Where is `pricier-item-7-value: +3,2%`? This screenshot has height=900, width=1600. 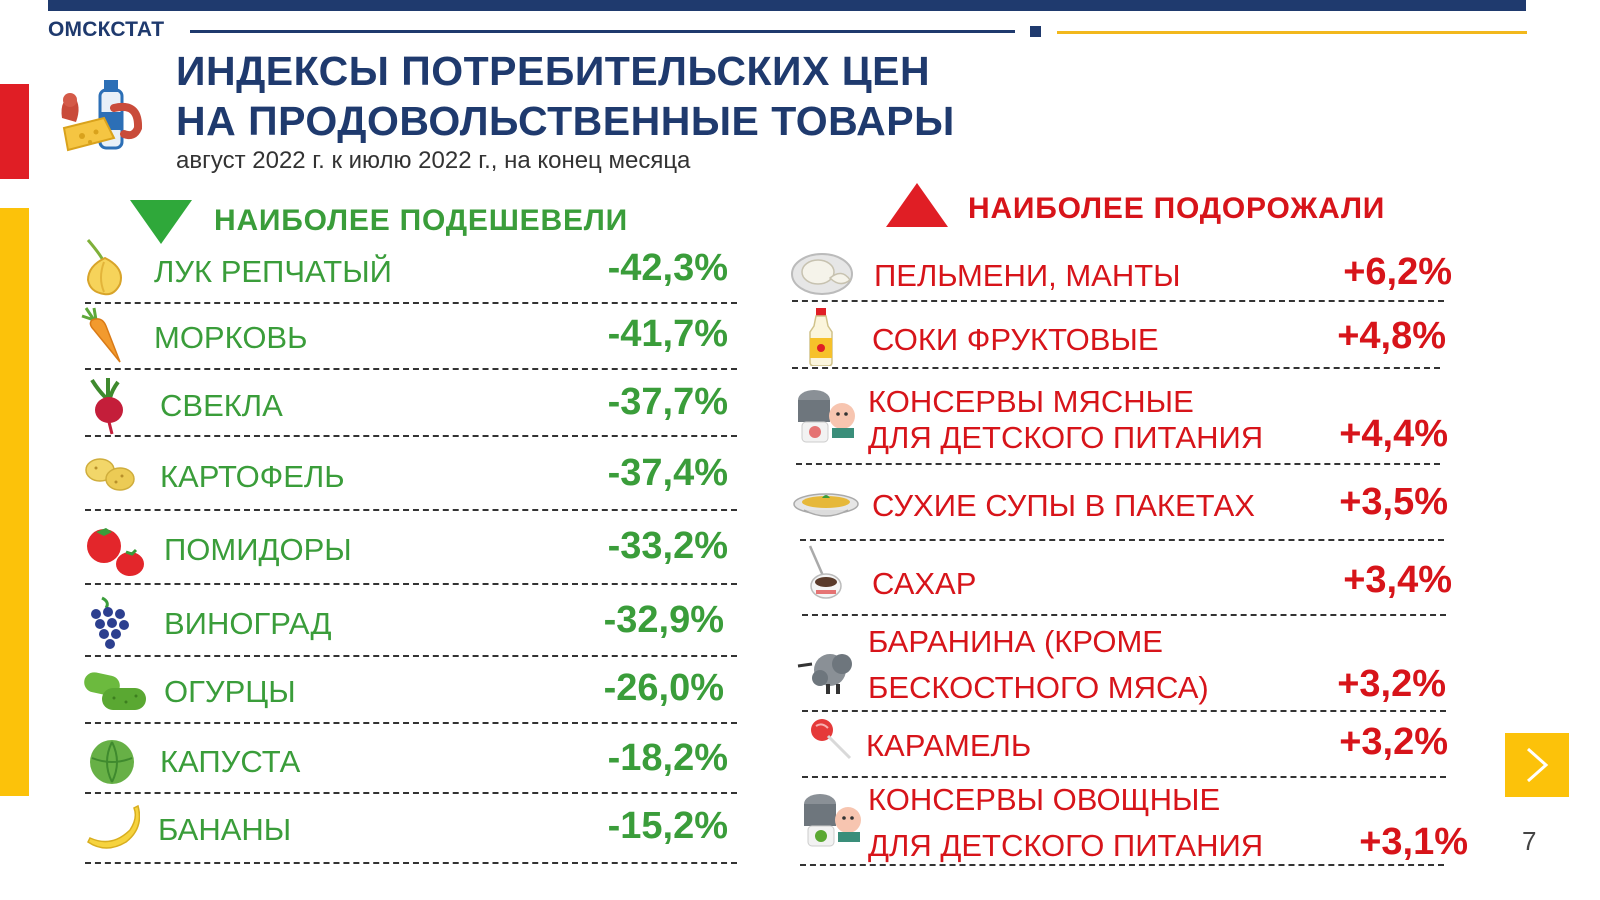
pricier-item-7-value: +3,2% is located at coordinates (1393, 742).